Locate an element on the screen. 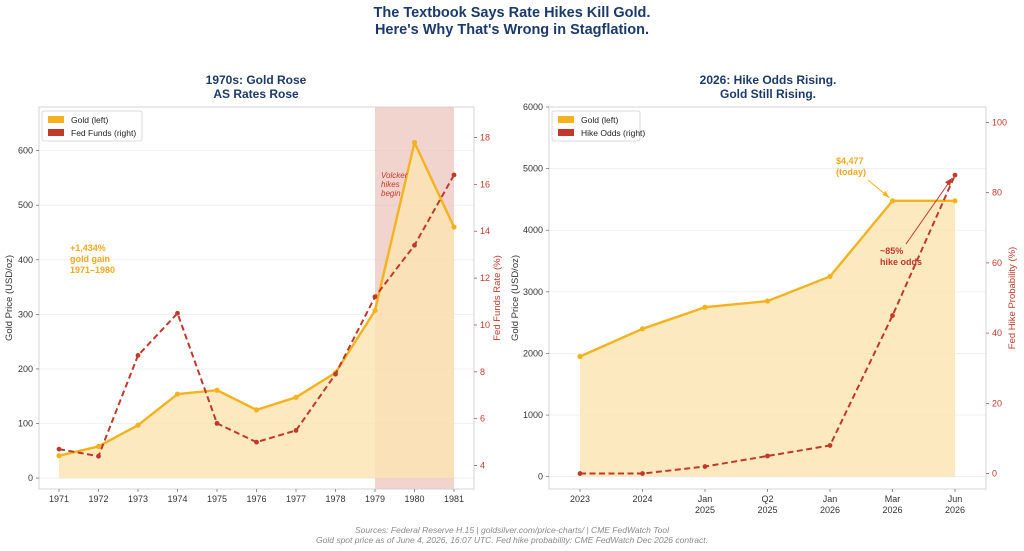  chart-1970s-right-tick-label: 14 is located at coordinates (485, 231).